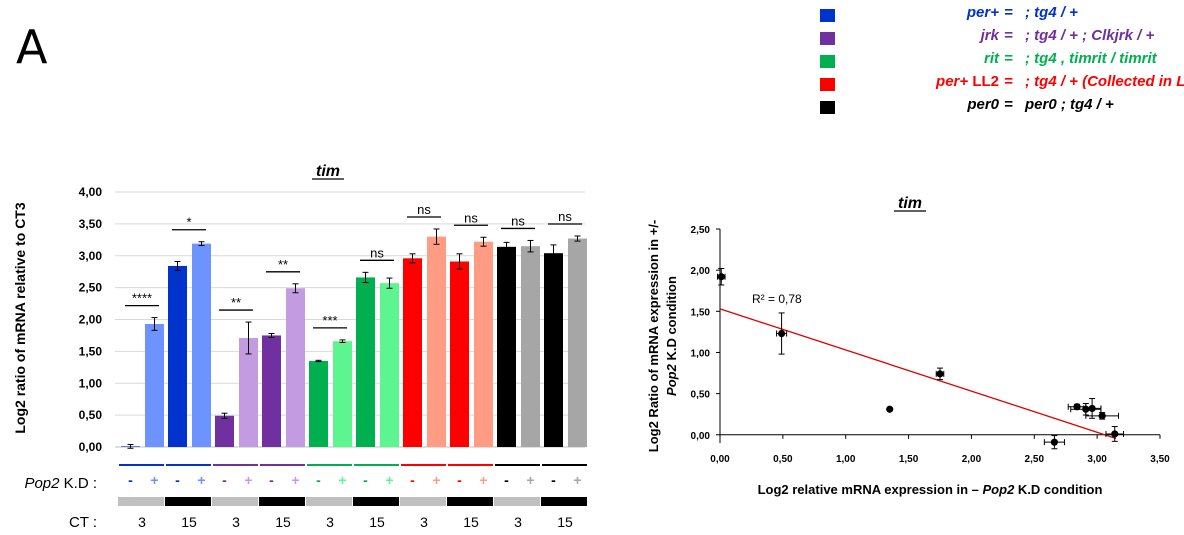 Image resolution: width=1184 pixels, height=535 pixels. Describe the element at coordinates (972, 459) in the screenshot. I see `x-tick-label: 2,00` at that location.